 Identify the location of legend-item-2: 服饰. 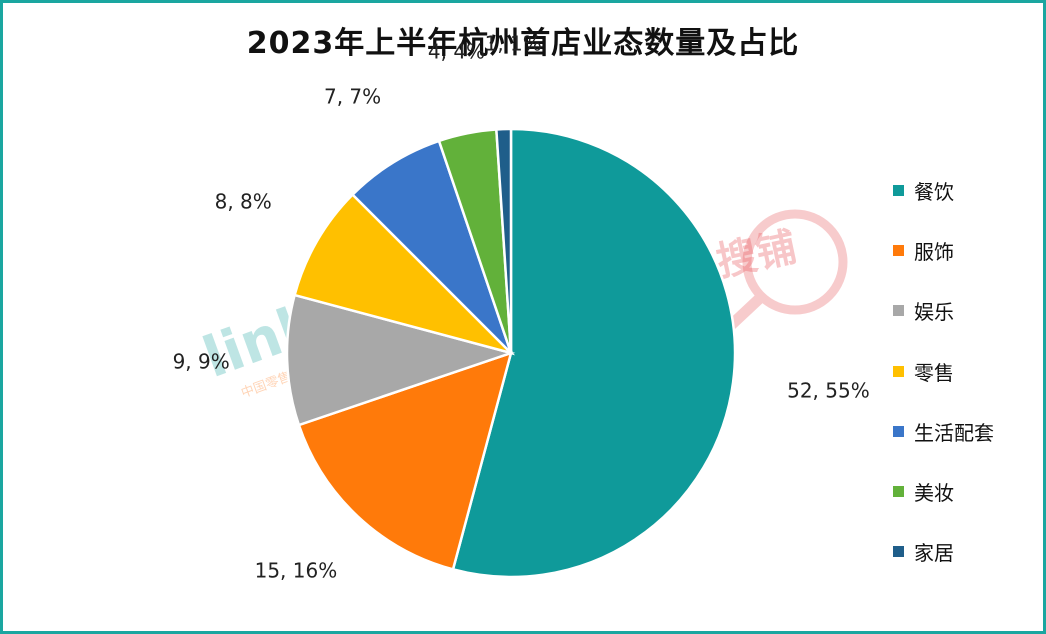
(943, 250).